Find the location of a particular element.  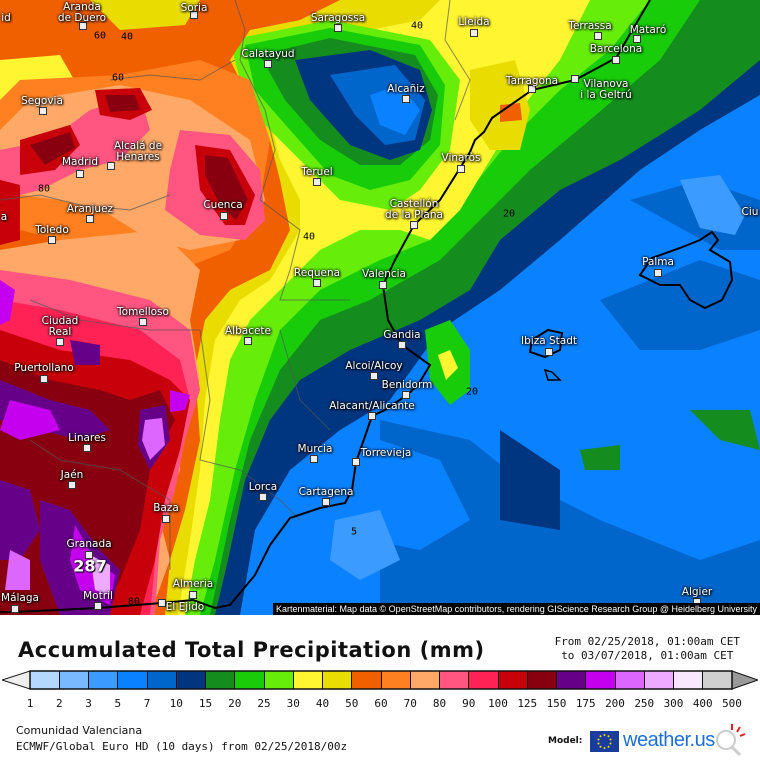

city-label: Murcia is located at coordinates (315, 449).